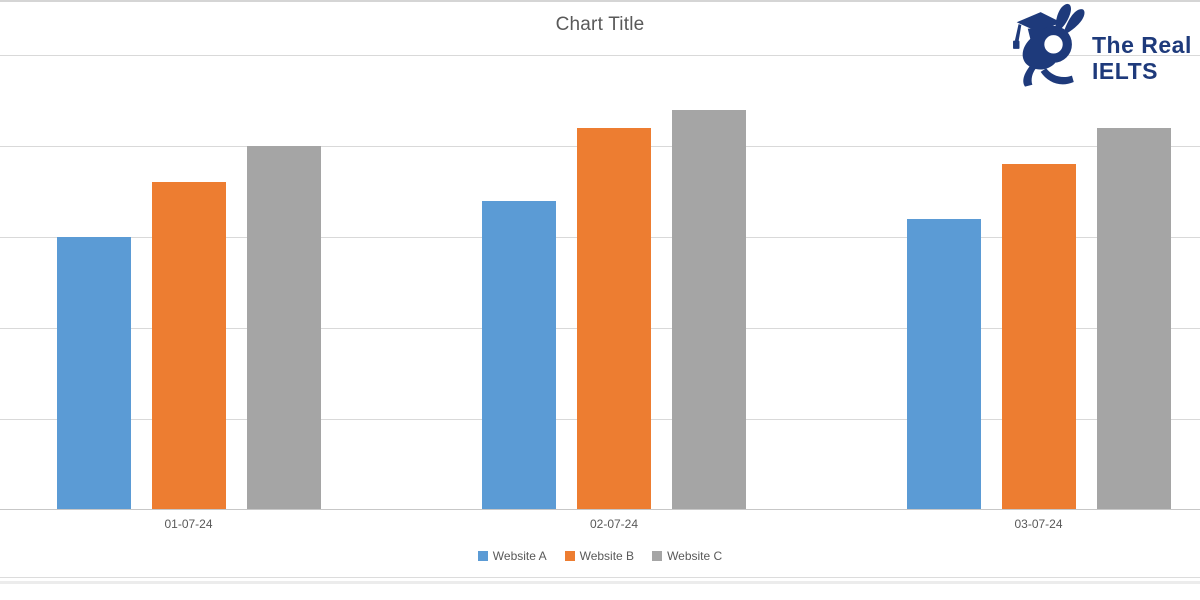 The image size is (1200, 600). What do you see at coordinates (1125, 71) in the screenshot?
I see `brand-line-2: IELTS` at bounding box center [1125, 71].